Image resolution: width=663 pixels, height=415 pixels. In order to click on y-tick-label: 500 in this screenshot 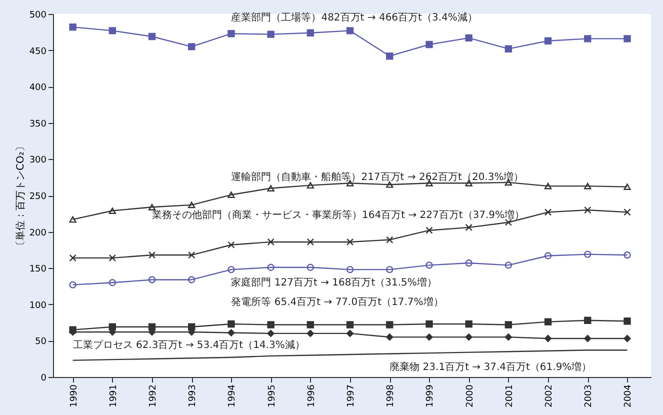, I will do `click(38, 15)`.